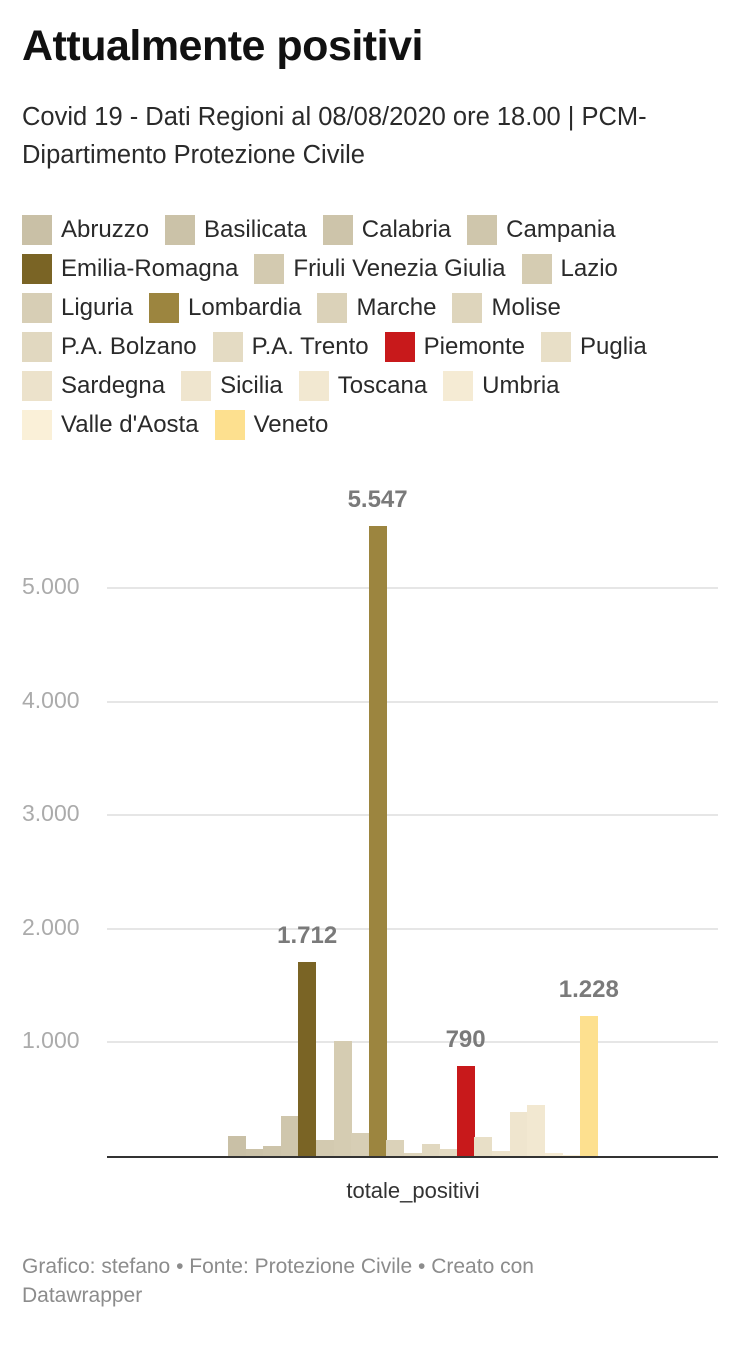  I want to click on legend-label: Abruzzo, so click(105, 229).